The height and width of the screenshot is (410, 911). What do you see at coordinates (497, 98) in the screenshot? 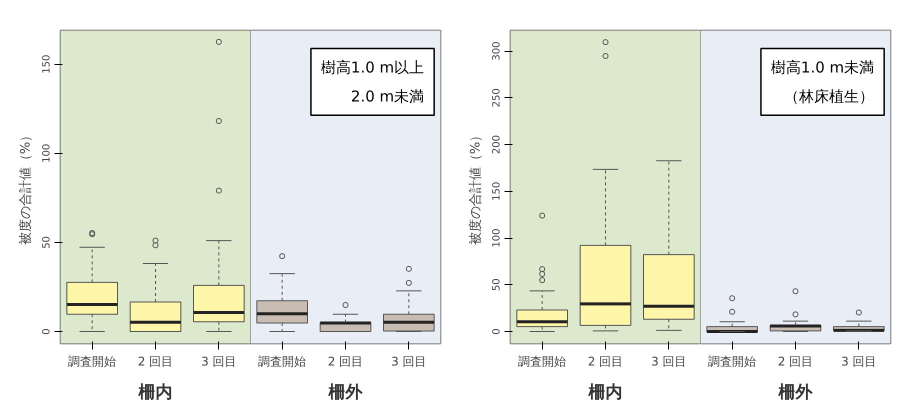
I see `y-tick-label: 250` at bounding box center [497, 98].